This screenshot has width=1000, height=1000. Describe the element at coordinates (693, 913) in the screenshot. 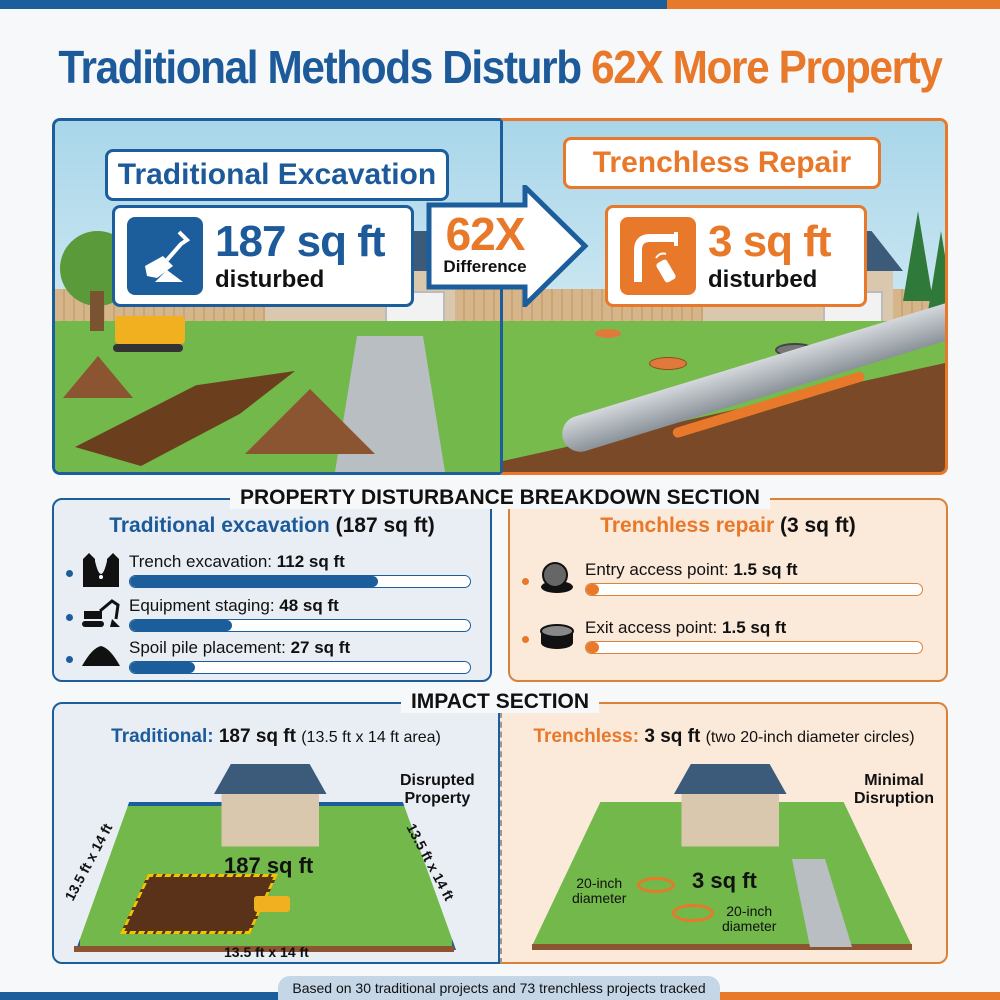

I see `exit-point-circle` at that location.